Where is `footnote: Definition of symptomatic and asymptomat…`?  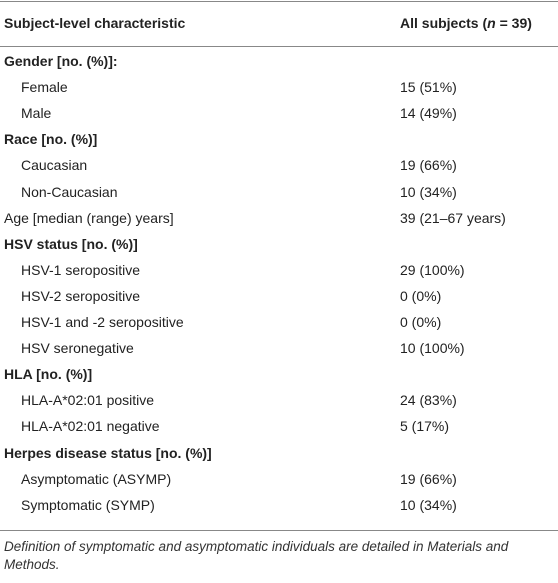
footnote: Definition of symptomatic and asymptomat… is located at coordinates (256, 555).